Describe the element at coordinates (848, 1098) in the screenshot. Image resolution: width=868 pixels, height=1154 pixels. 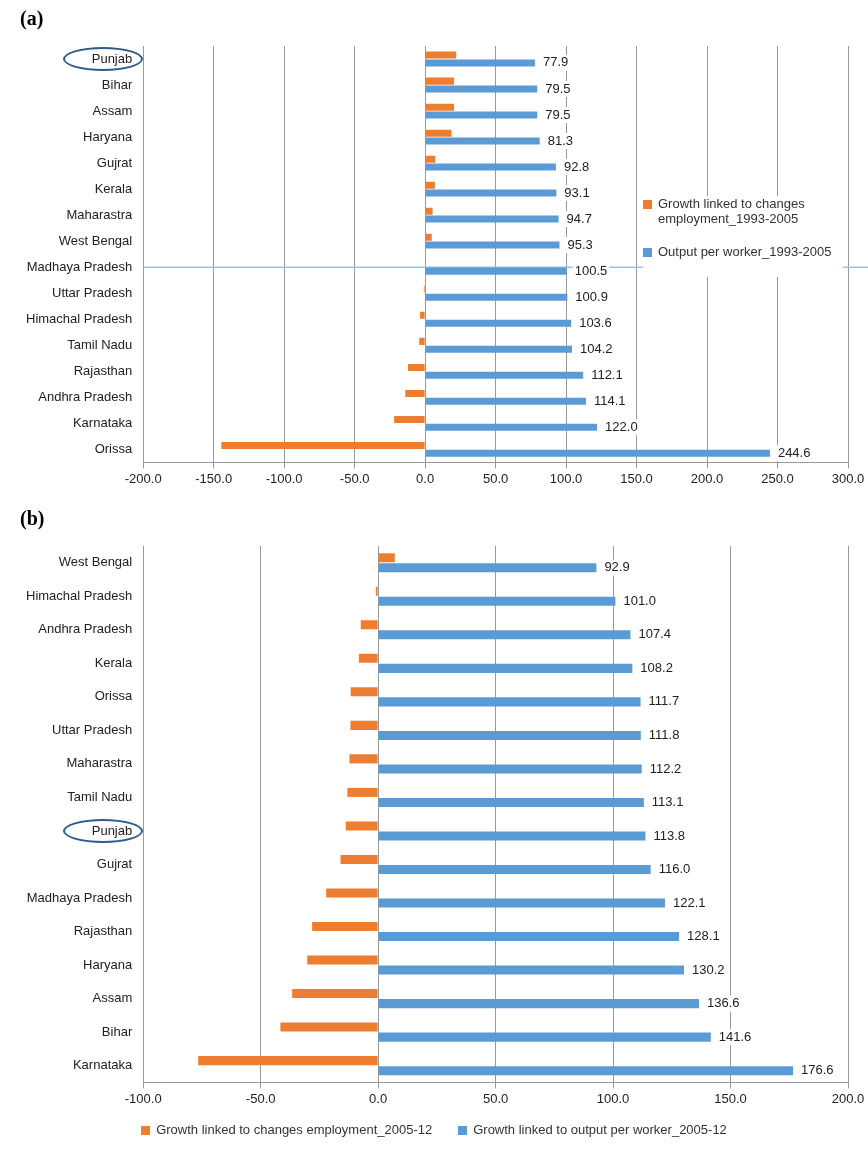
I see `x-tick-label: 200.0` at that location.